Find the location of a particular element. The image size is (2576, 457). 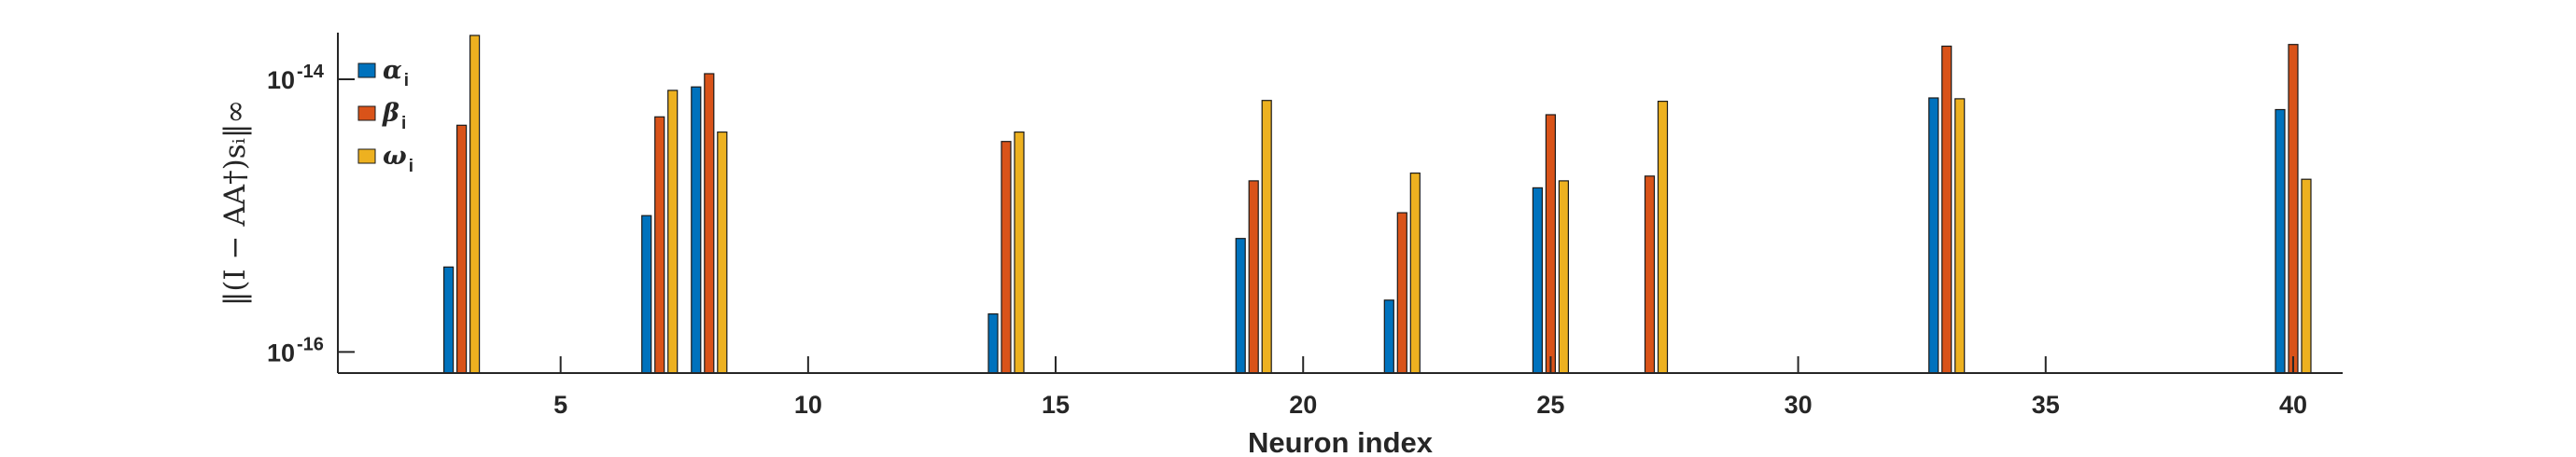

x-tick-label-15: 15 is located at coordinates (1056, 405).